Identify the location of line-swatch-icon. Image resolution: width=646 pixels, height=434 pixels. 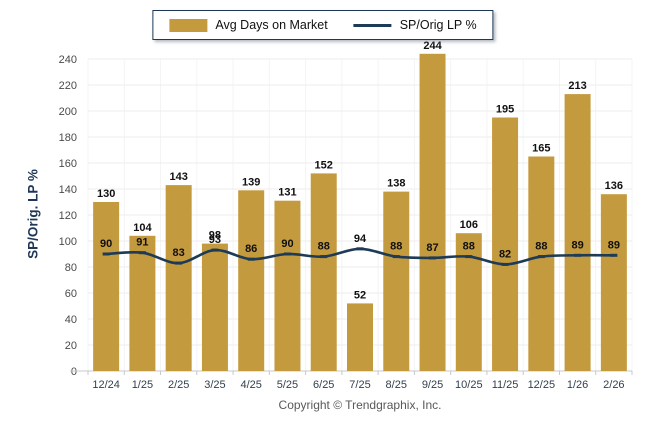
(372, 25).